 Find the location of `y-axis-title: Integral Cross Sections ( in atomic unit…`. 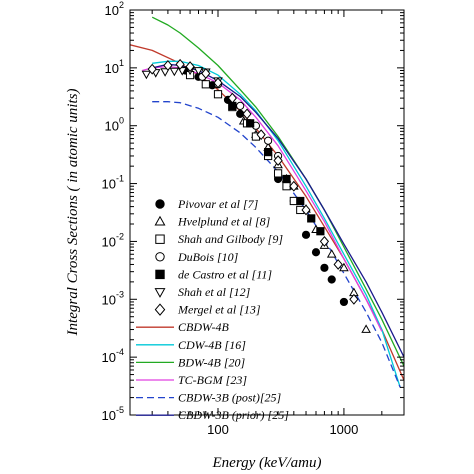

y-axis-title: Integral Cross Sections ( in atomic unit… is located at coordinates (73, 213).